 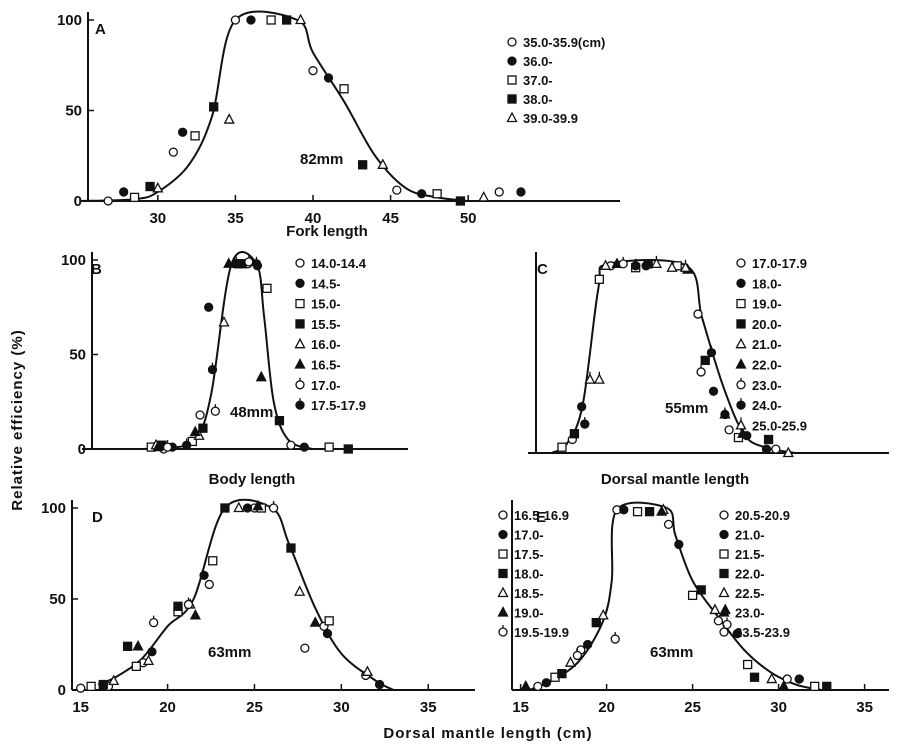 What do you see at coordinates (341, 707) in the screenshot?
I see `x-tick-label: 30` at bounding box center [341, 707].